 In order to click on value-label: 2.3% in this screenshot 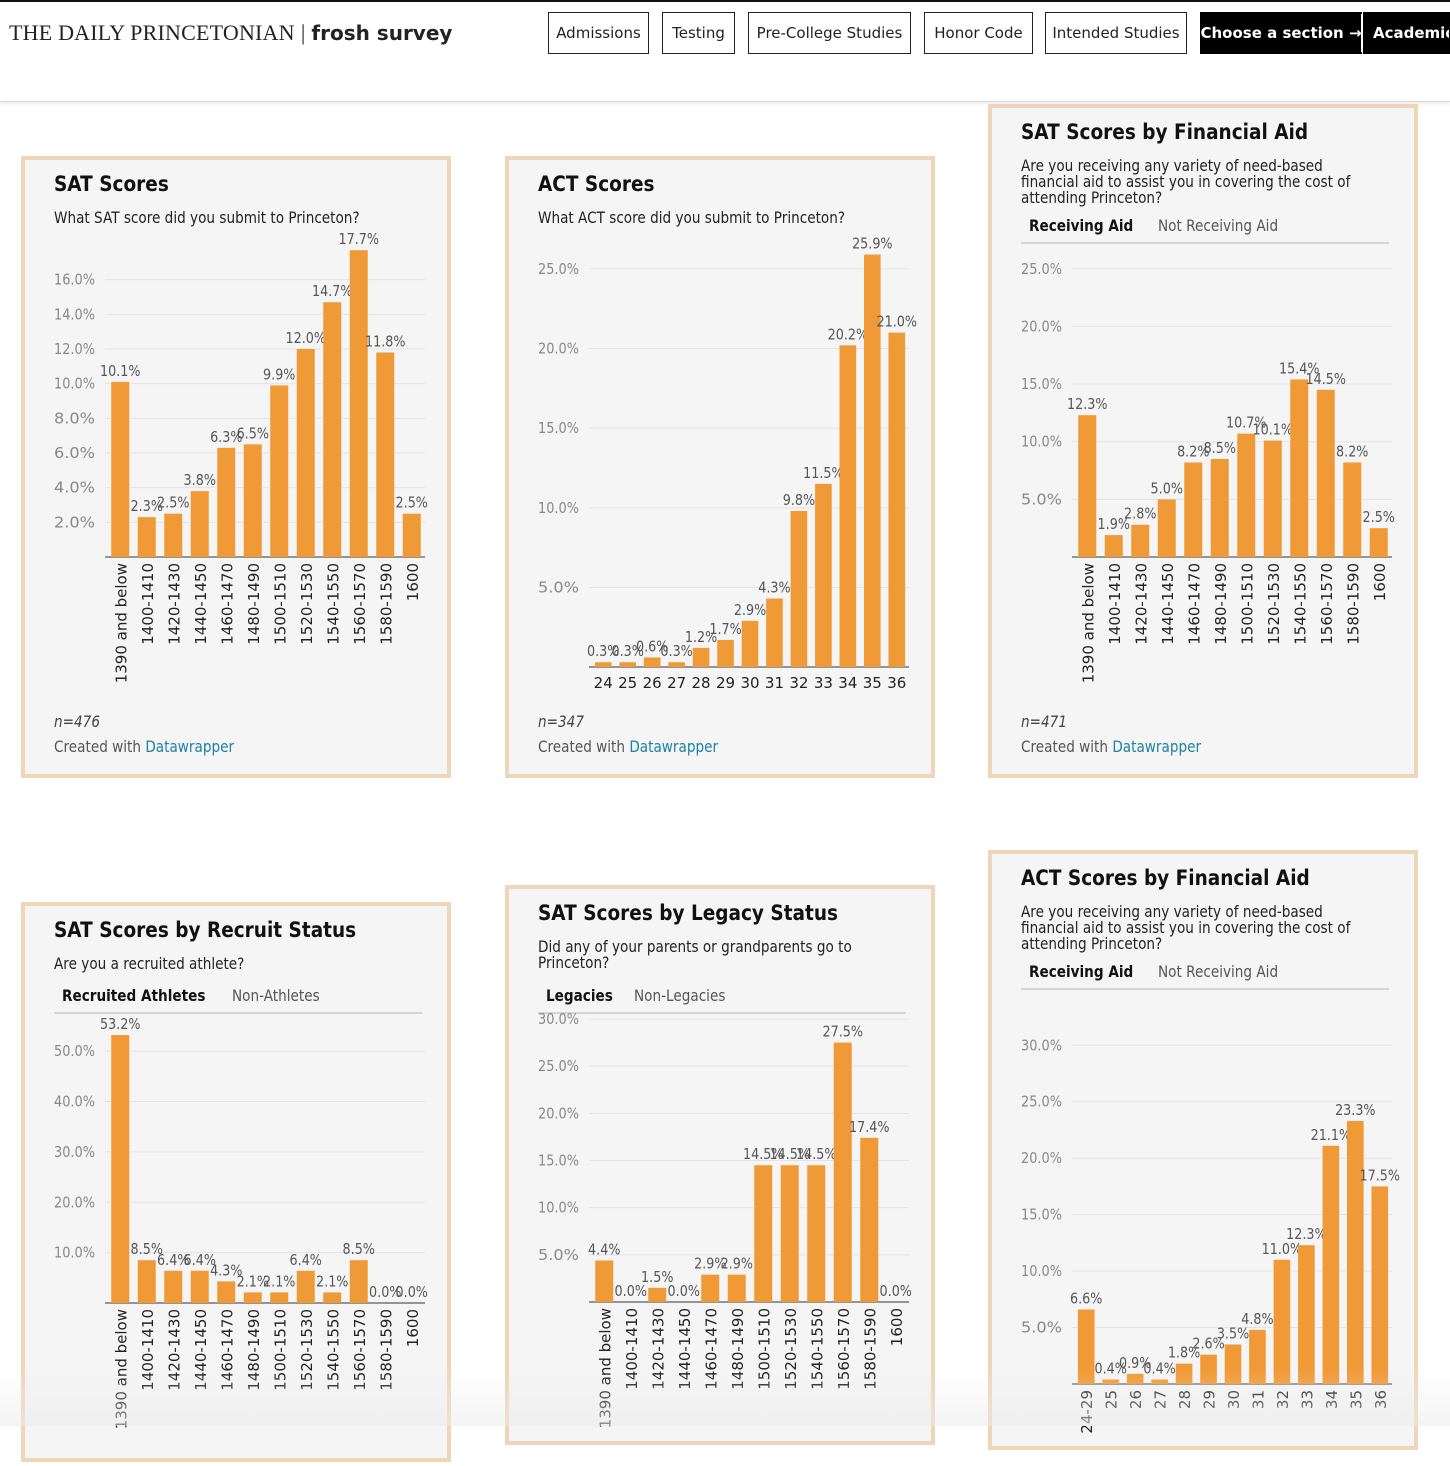, I will do `click(147, 506)`.